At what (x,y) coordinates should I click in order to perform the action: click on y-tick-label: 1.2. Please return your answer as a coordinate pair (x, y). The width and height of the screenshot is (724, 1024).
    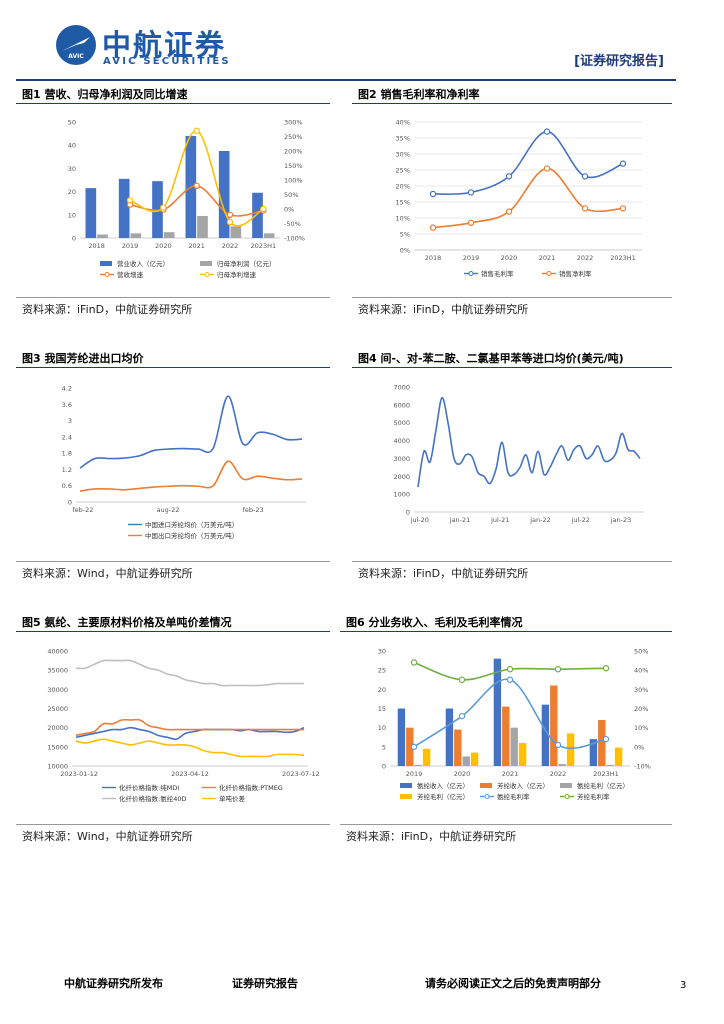
    Looking at the image, I should click on (67, 470).